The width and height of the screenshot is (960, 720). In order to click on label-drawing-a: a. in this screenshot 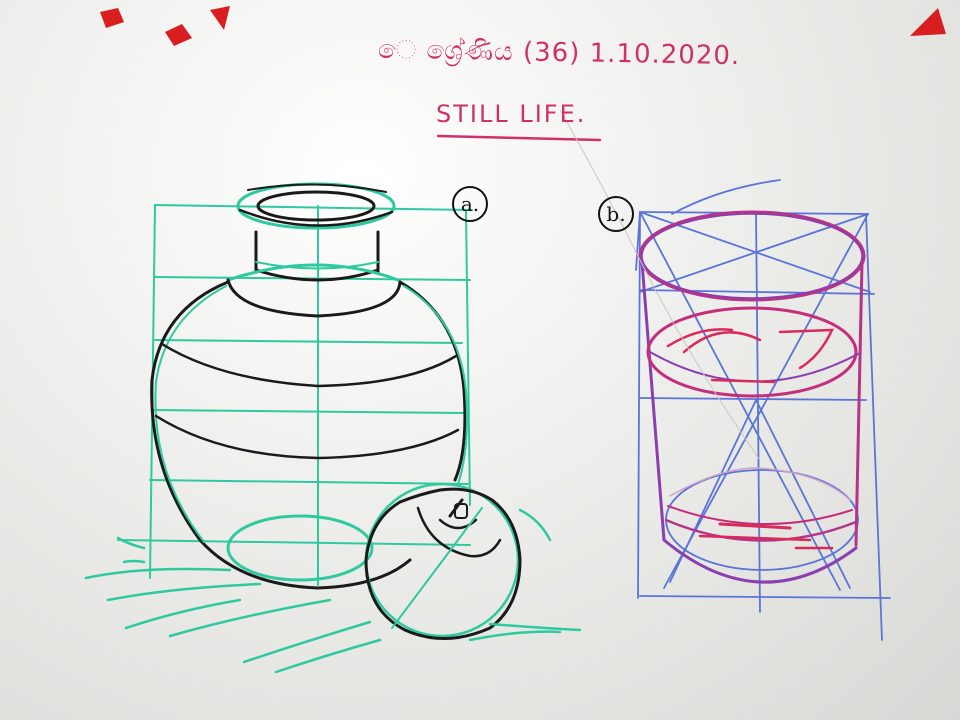, I will do `click(470, 204)`.